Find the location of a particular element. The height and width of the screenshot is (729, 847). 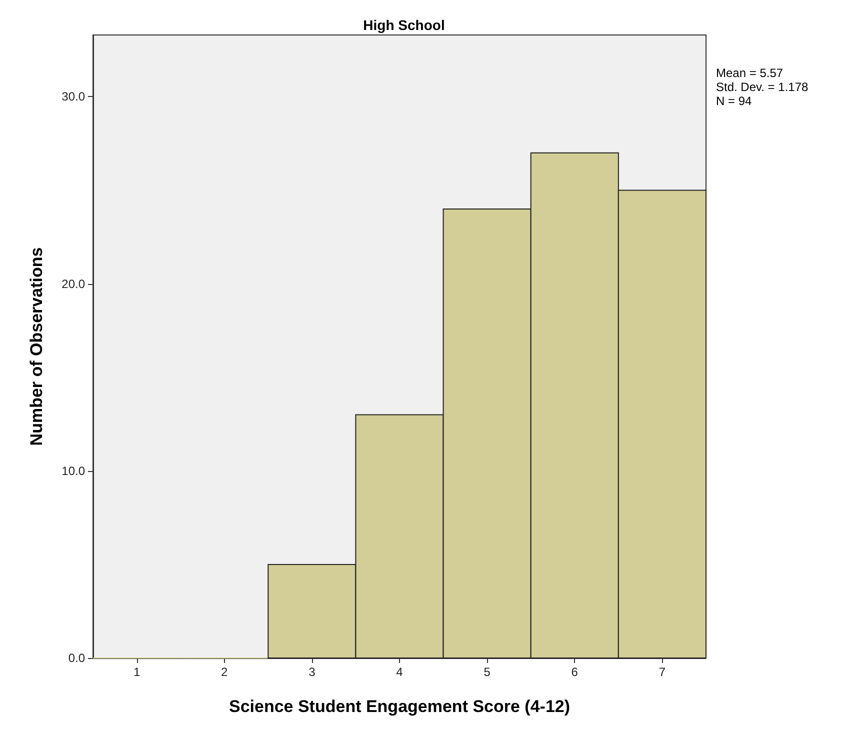

x-tick-label: 4 is located at coordinates (400, 672).